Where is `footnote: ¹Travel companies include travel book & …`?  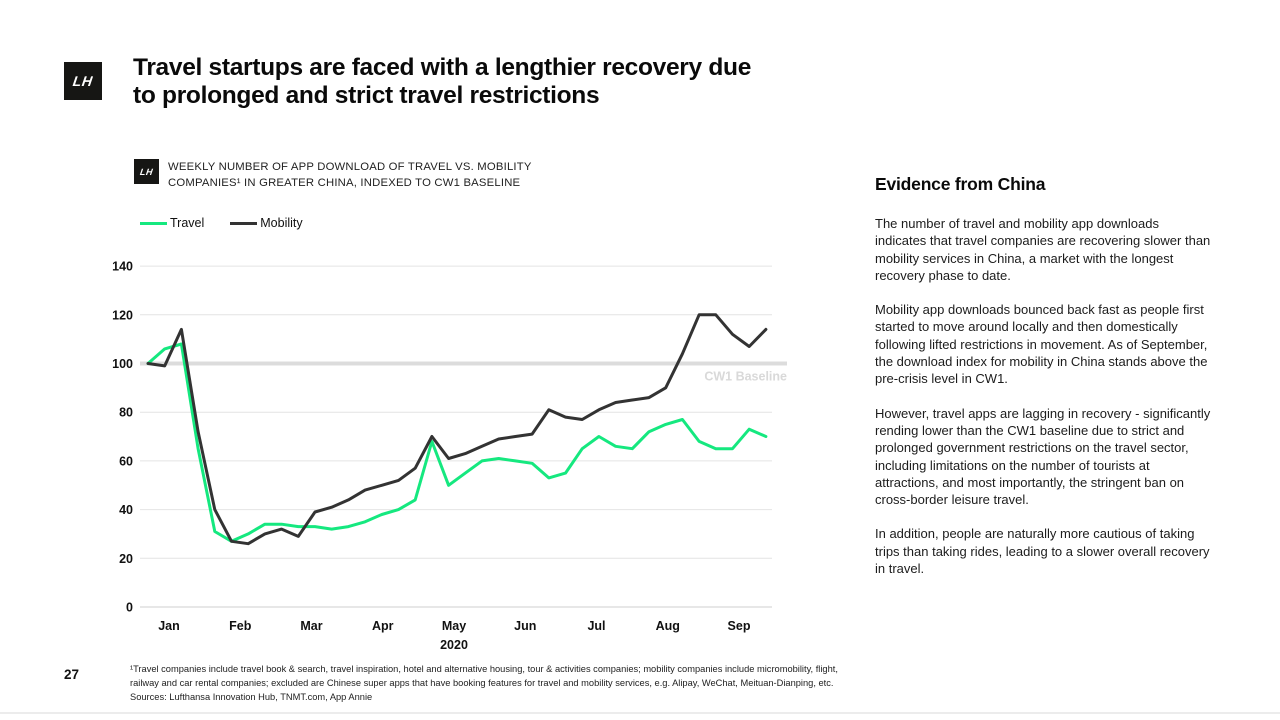 footnote: ¹Travel companies include travel book & … is located at coordinates (545, 683).